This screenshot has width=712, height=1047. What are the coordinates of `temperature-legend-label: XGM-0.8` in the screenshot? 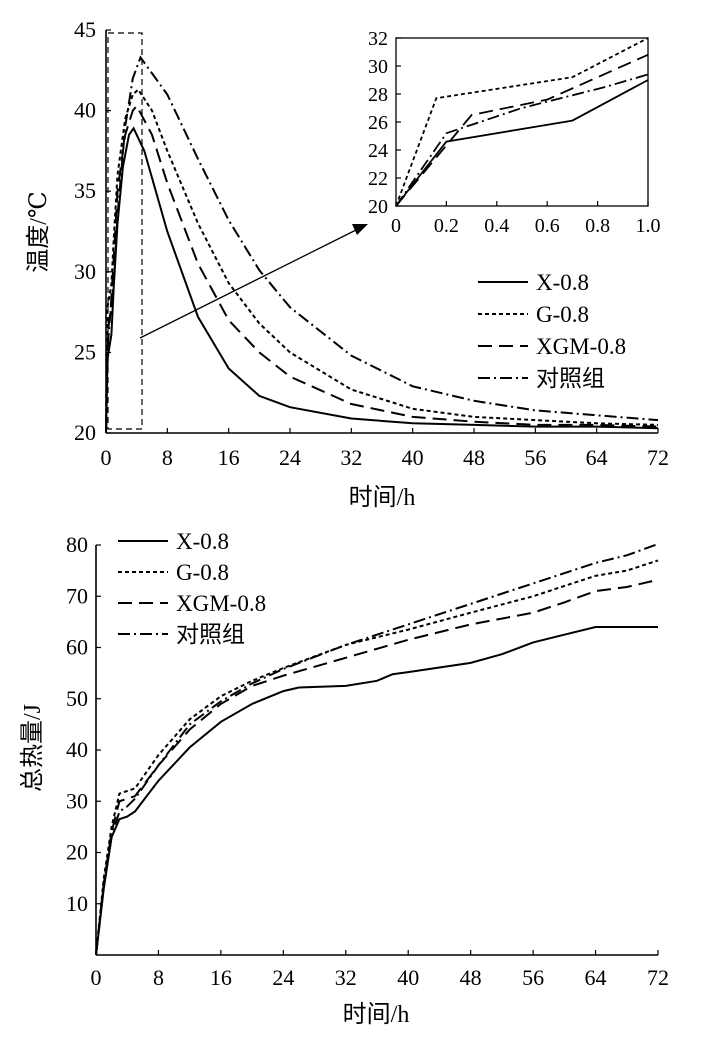 It's located at (581, 346).